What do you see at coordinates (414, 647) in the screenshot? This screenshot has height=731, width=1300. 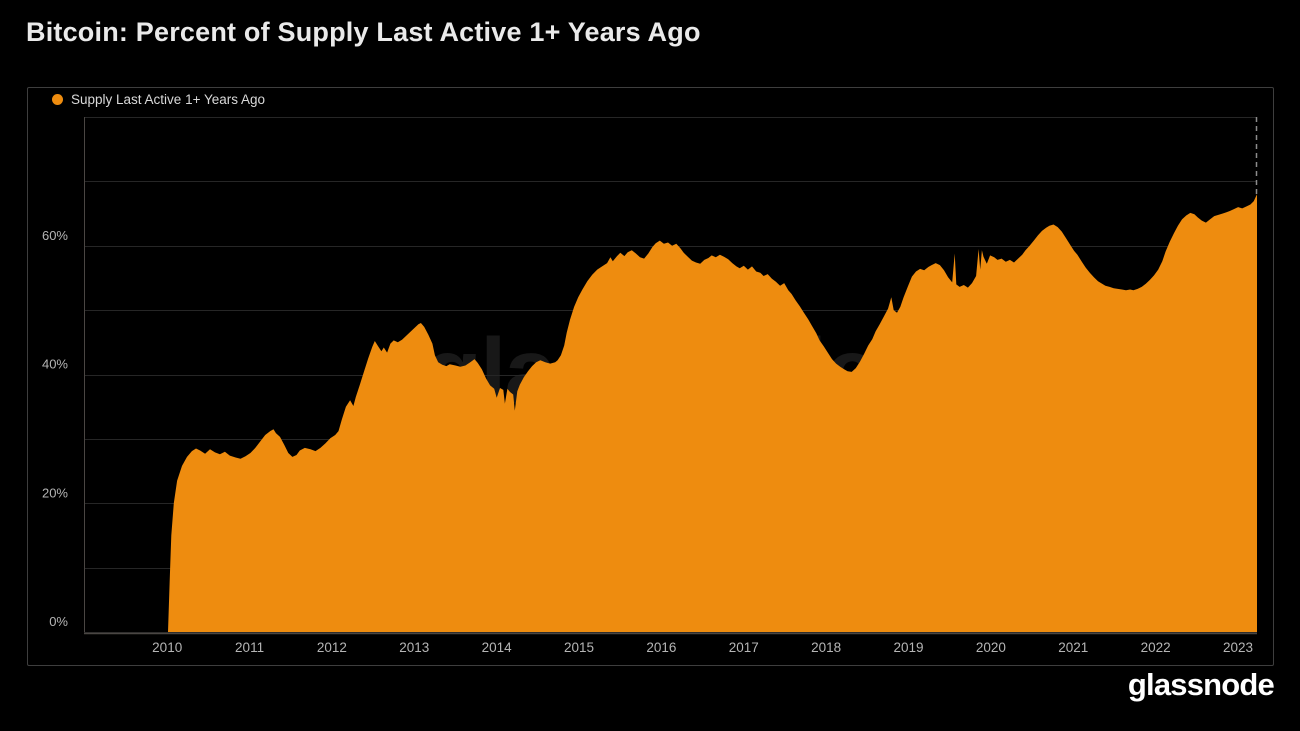 I see `x-tick-label: 2013` at bounding box center [414, 647].